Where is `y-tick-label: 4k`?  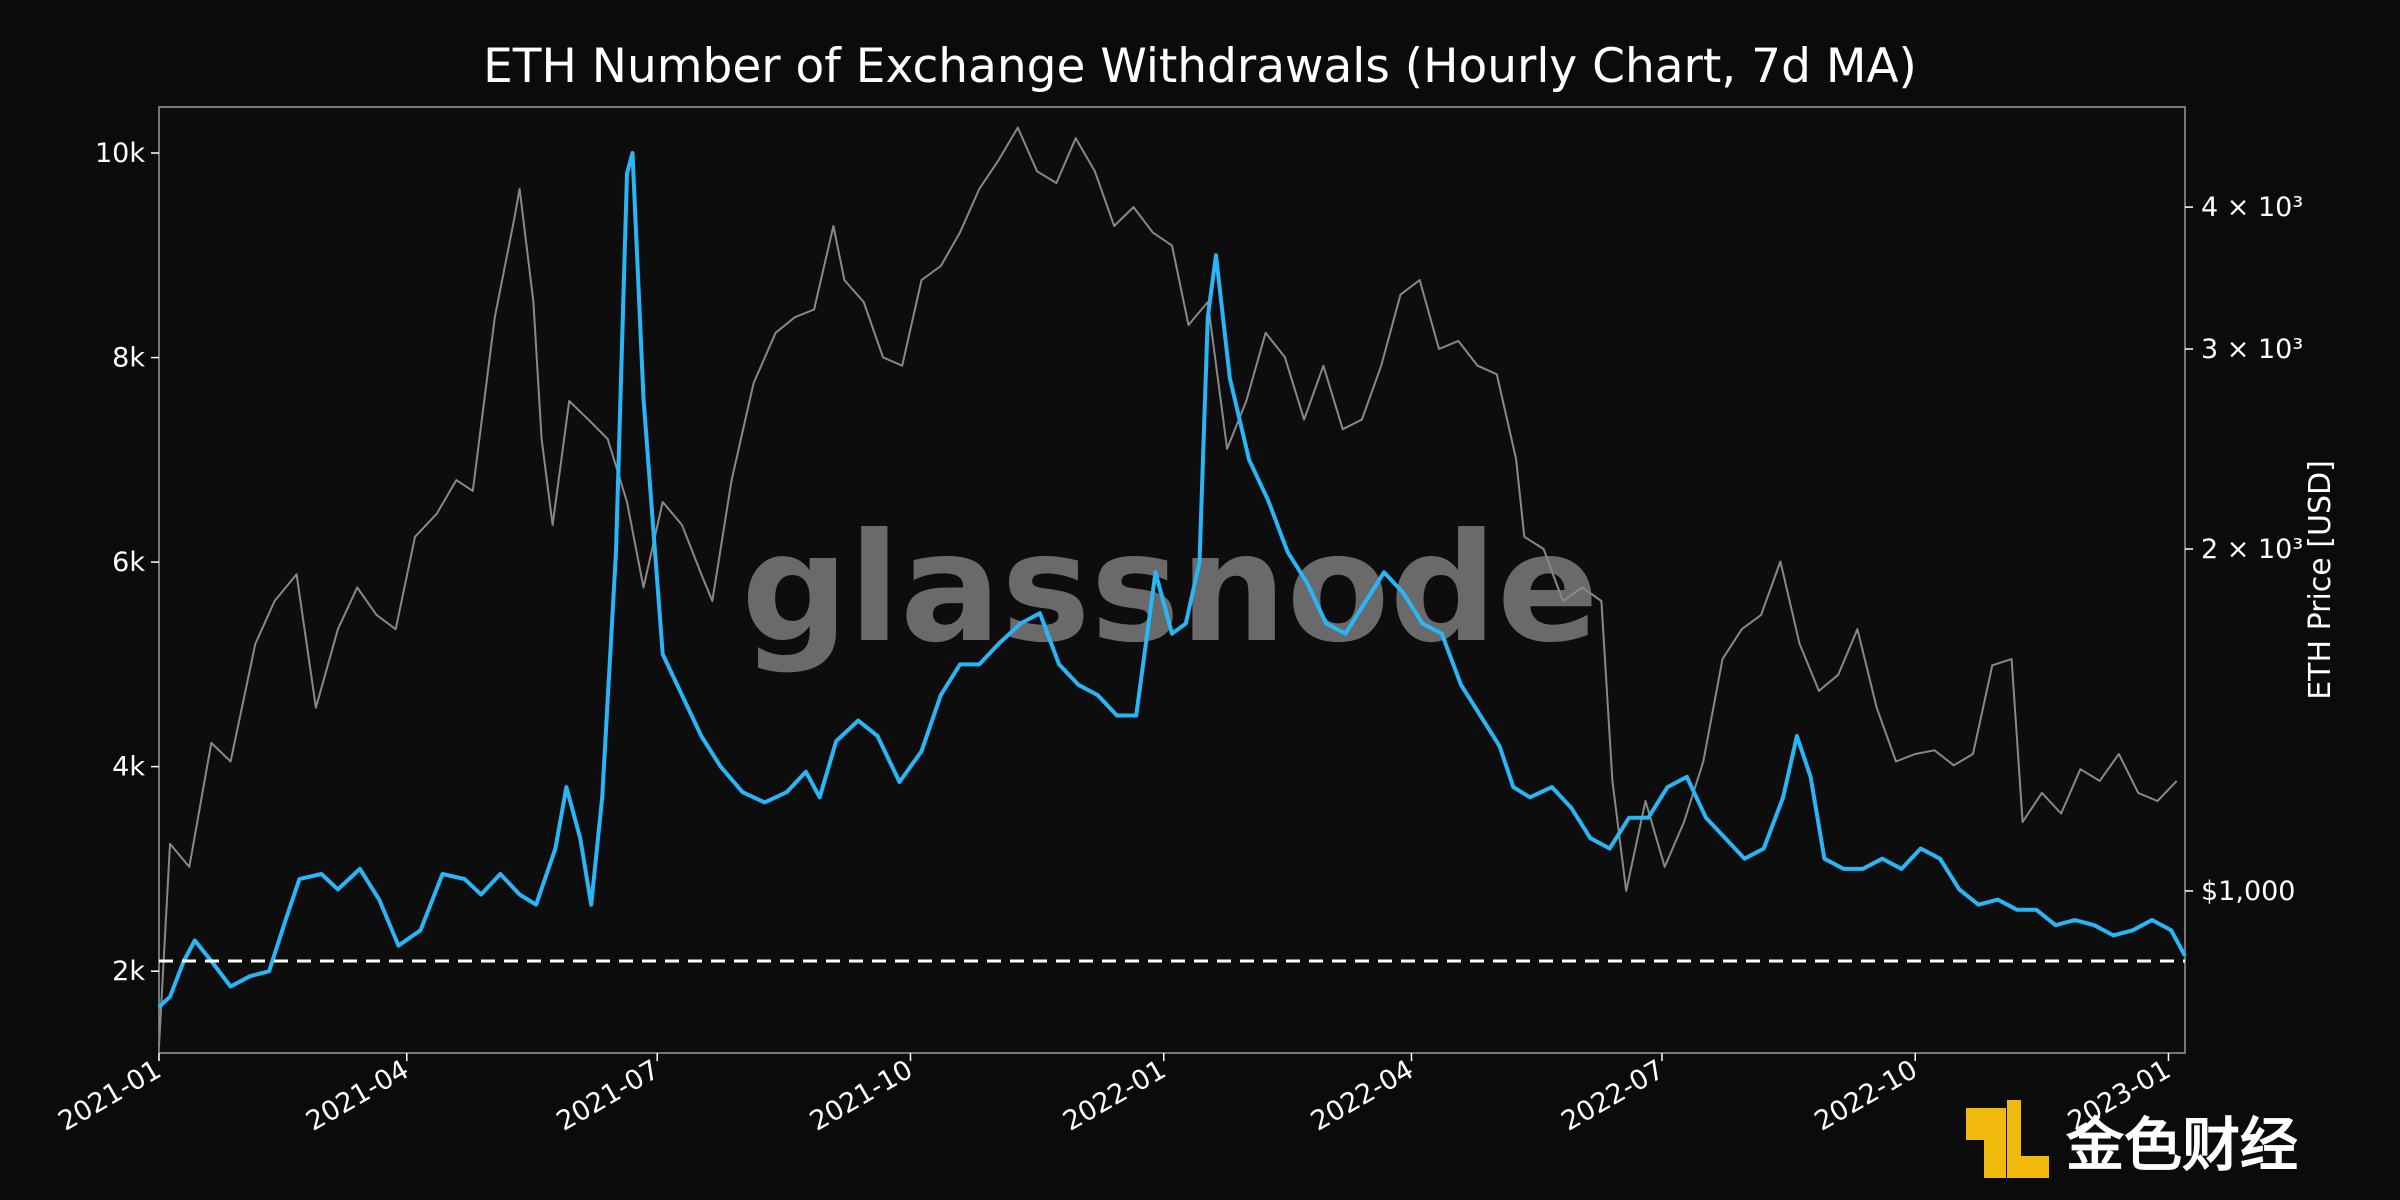 y-tick-label: 4k is located at coordinates (128, 767).